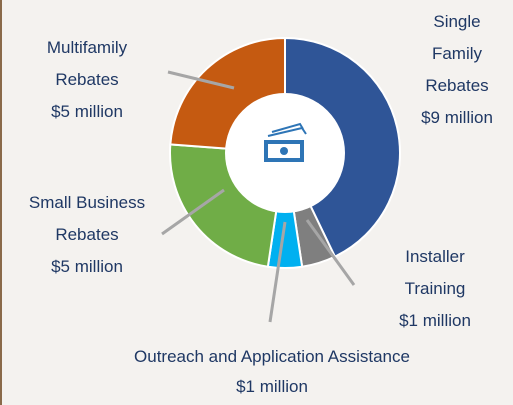 This screenshot has width=513, height=405. What do you see at coordinates (87, 63) in the screenshot?
I see `category-label: Multifamily Rebates` at bounding box center [87, 63].